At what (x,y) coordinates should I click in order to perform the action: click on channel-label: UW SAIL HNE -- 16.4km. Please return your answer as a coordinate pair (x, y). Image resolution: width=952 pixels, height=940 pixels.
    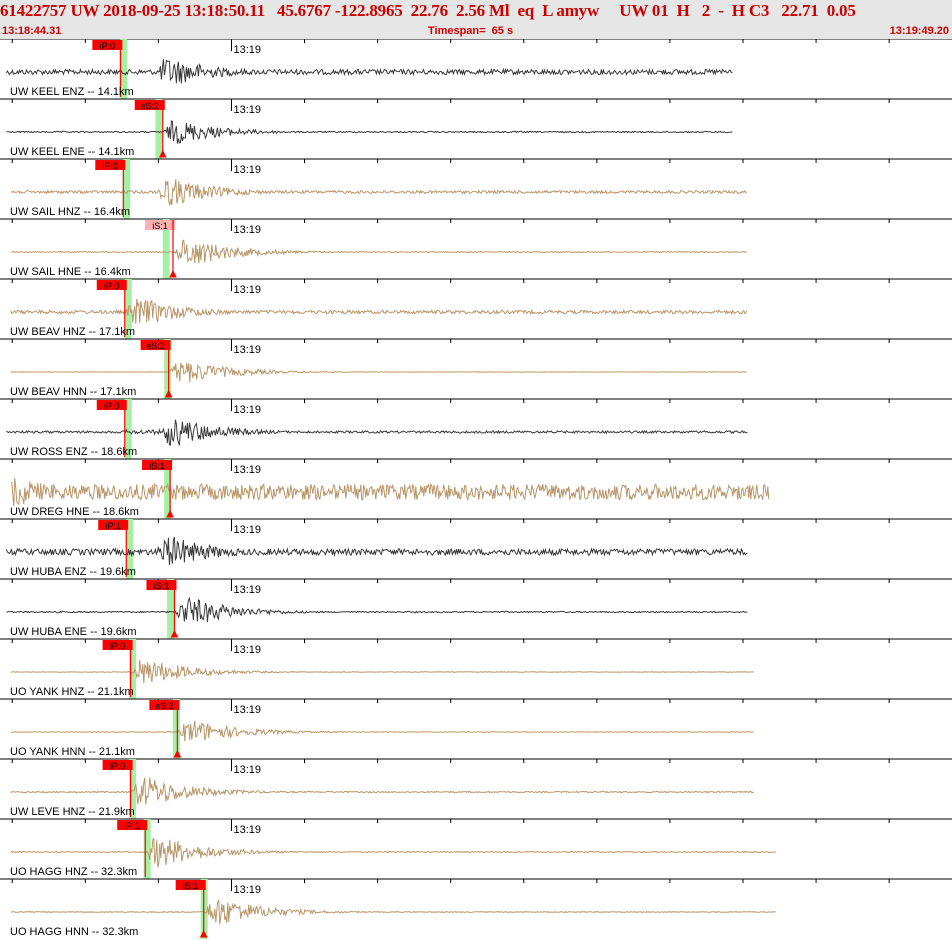
    Looking at the image, I should click on (70, 272).